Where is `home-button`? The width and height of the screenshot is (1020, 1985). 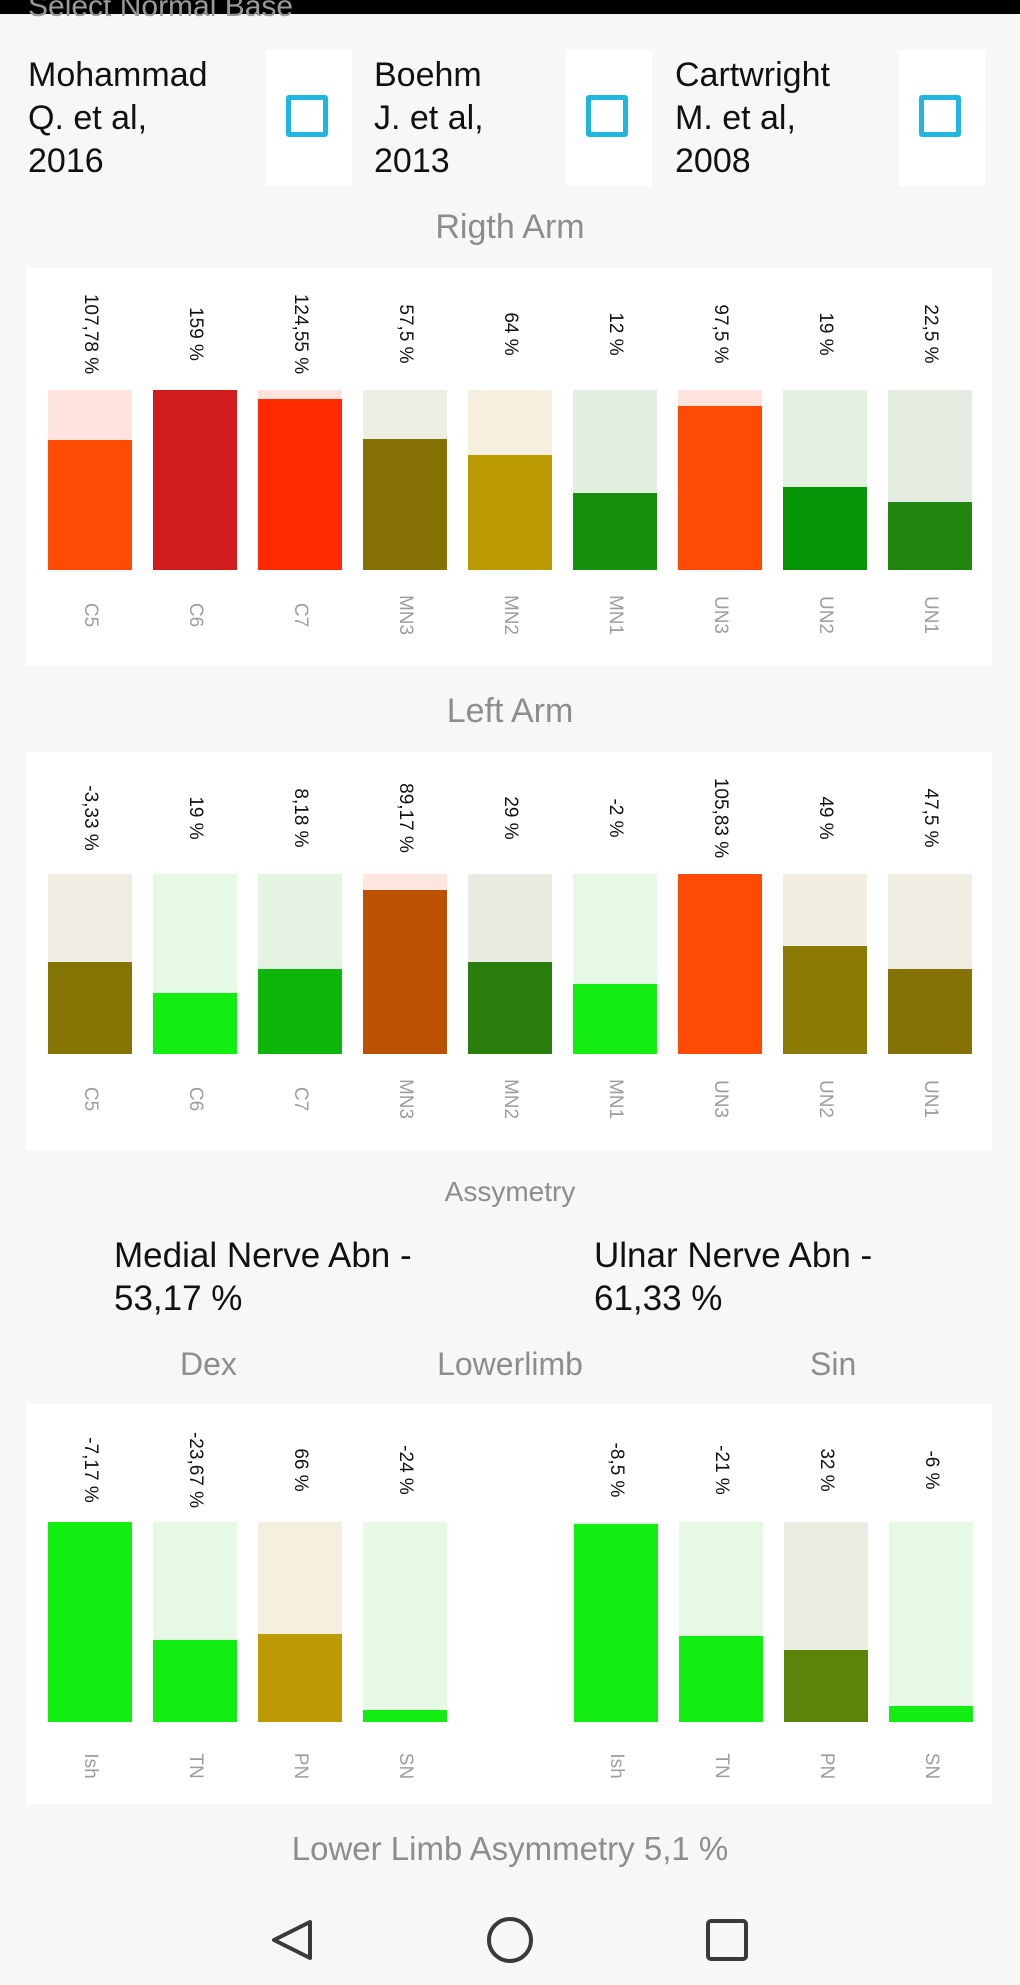
home-button is located at coordinates (510, 1940).